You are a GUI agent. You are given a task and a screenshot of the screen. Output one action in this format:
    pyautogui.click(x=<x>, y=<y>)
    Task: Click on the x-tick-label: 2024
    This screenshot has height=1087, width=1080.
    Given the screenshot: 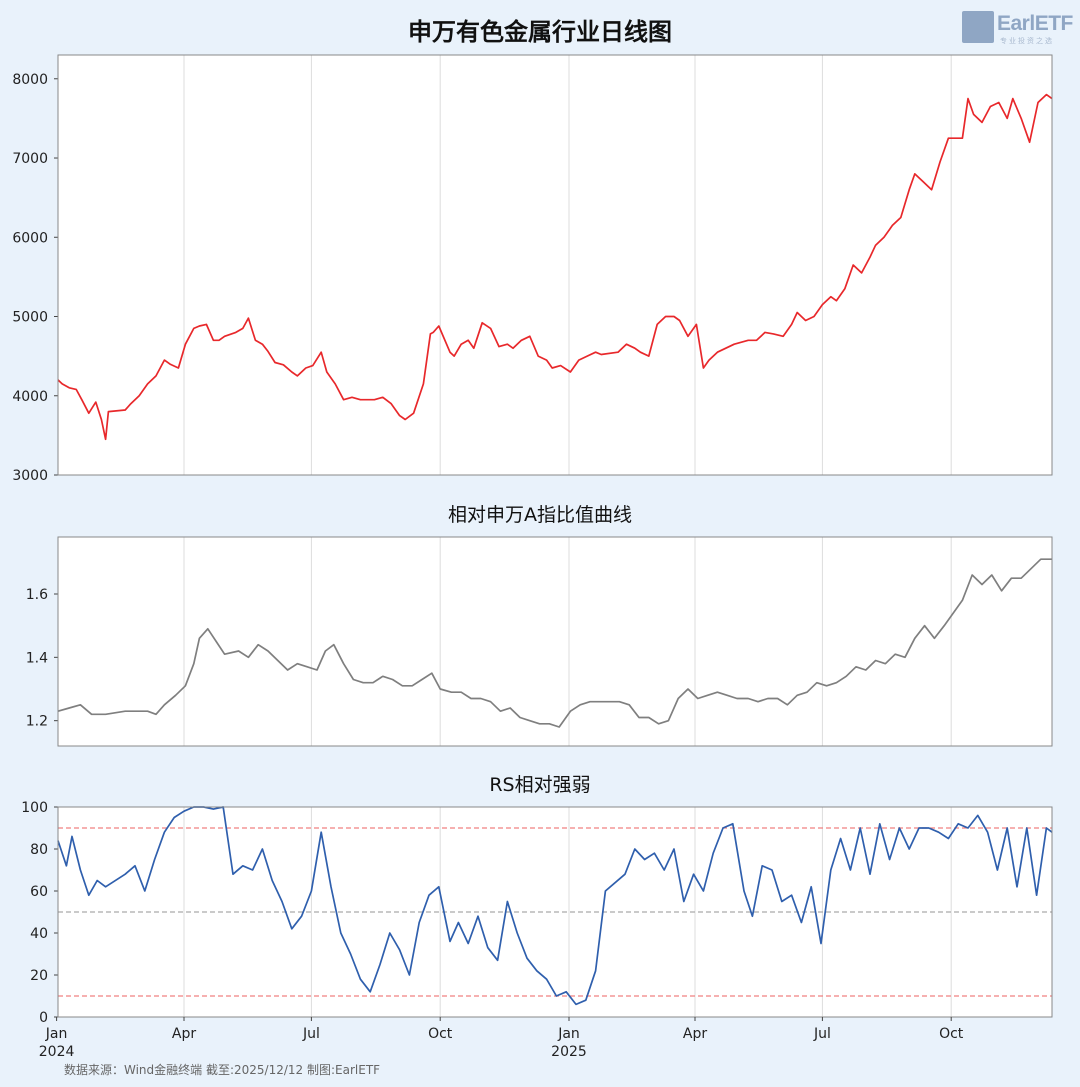 What is the action you would take?
    pyautogui.click(x=57, y=1052)
    